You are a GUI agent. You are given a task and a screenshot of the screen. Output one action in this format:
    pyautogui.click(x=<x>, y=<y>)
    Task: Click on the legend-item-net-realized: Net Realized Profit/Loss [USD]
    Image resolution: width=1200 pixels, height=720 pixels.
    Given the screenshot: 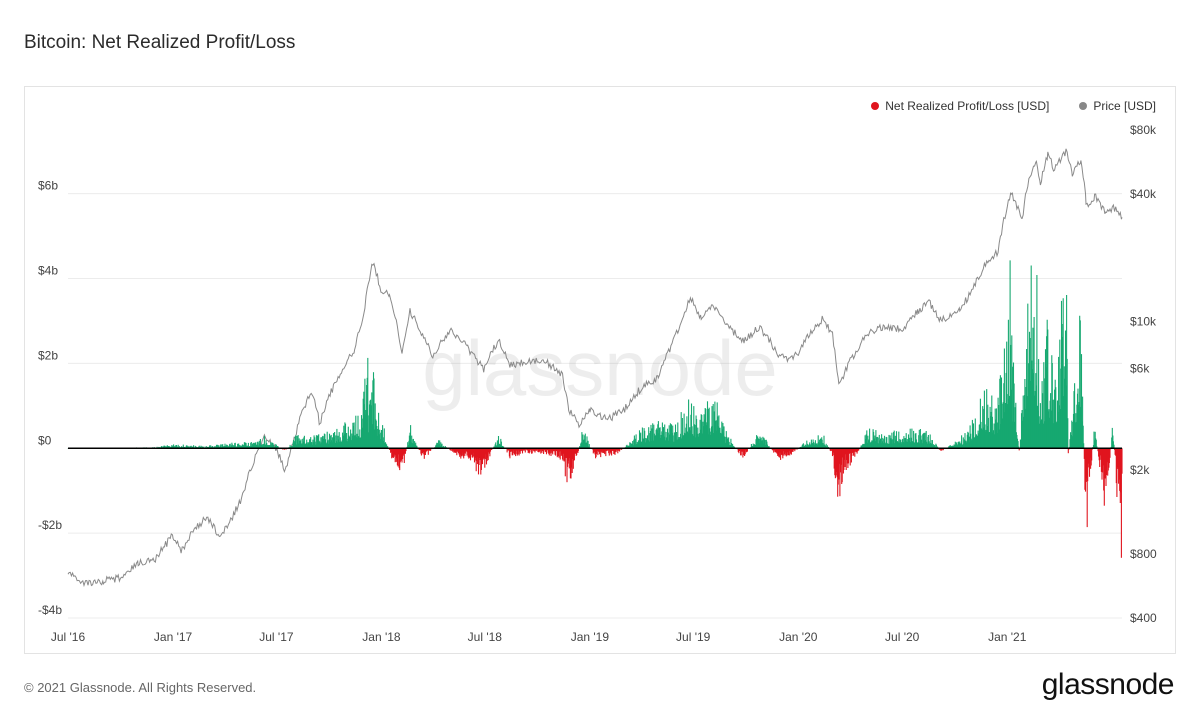 What is the action you would take?
    pyautogui.click(x=960, y=106)
    